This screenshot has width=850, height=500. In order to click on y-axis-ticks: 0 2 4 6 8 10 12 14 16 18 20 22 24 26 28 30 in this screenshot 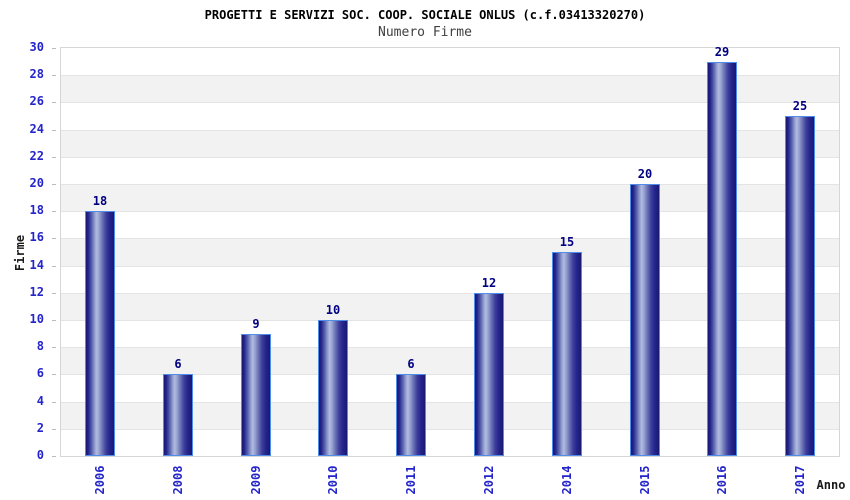, I will do `click(28, 251)`.